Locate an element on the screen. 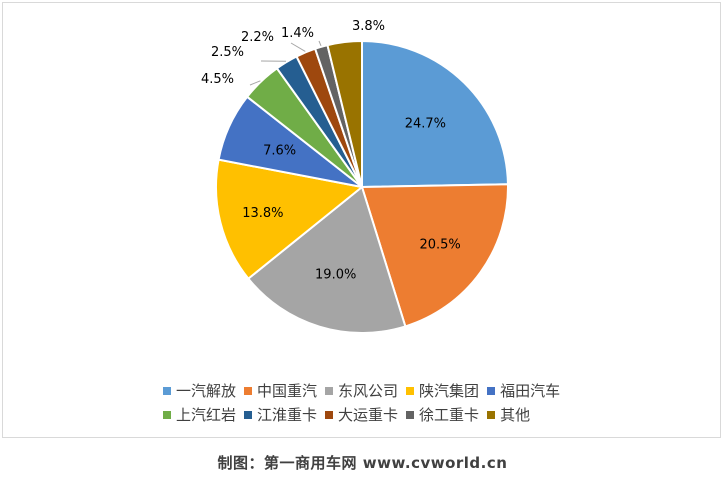 This screenshot has height=477, width=725. legend-item-1: 一汽解放 is located at coordinates (199, 390).